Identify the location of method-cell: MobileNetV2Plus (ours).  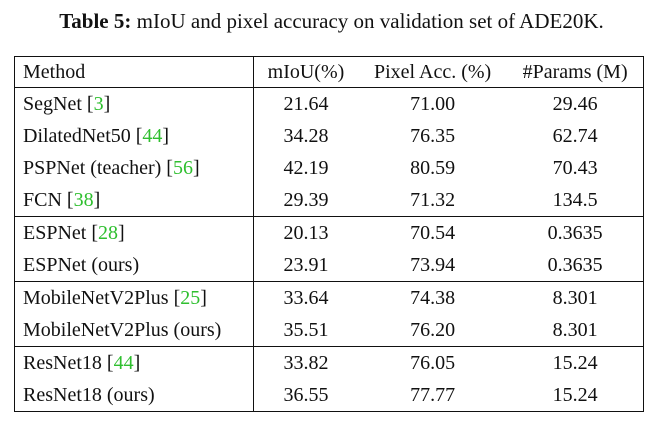
(134, 330).